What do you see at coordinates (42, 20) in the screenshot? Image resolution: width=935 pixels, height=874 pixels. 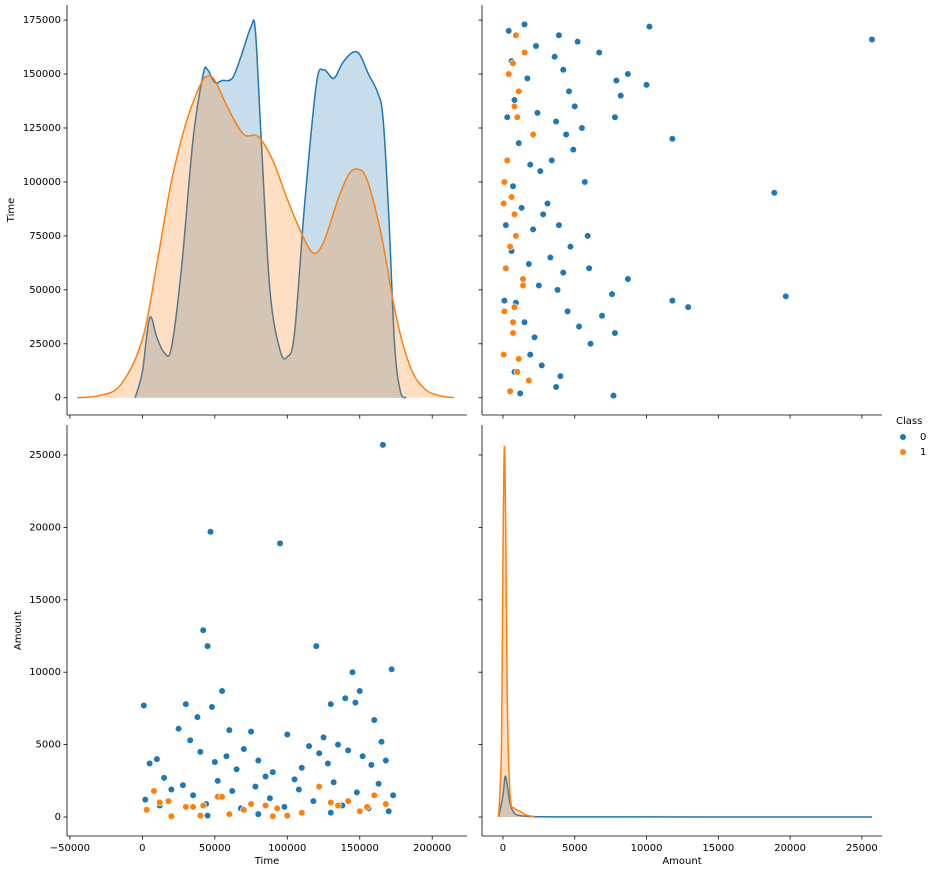 I see `y-tick-label: 175000` at bounding box center [42, 20].